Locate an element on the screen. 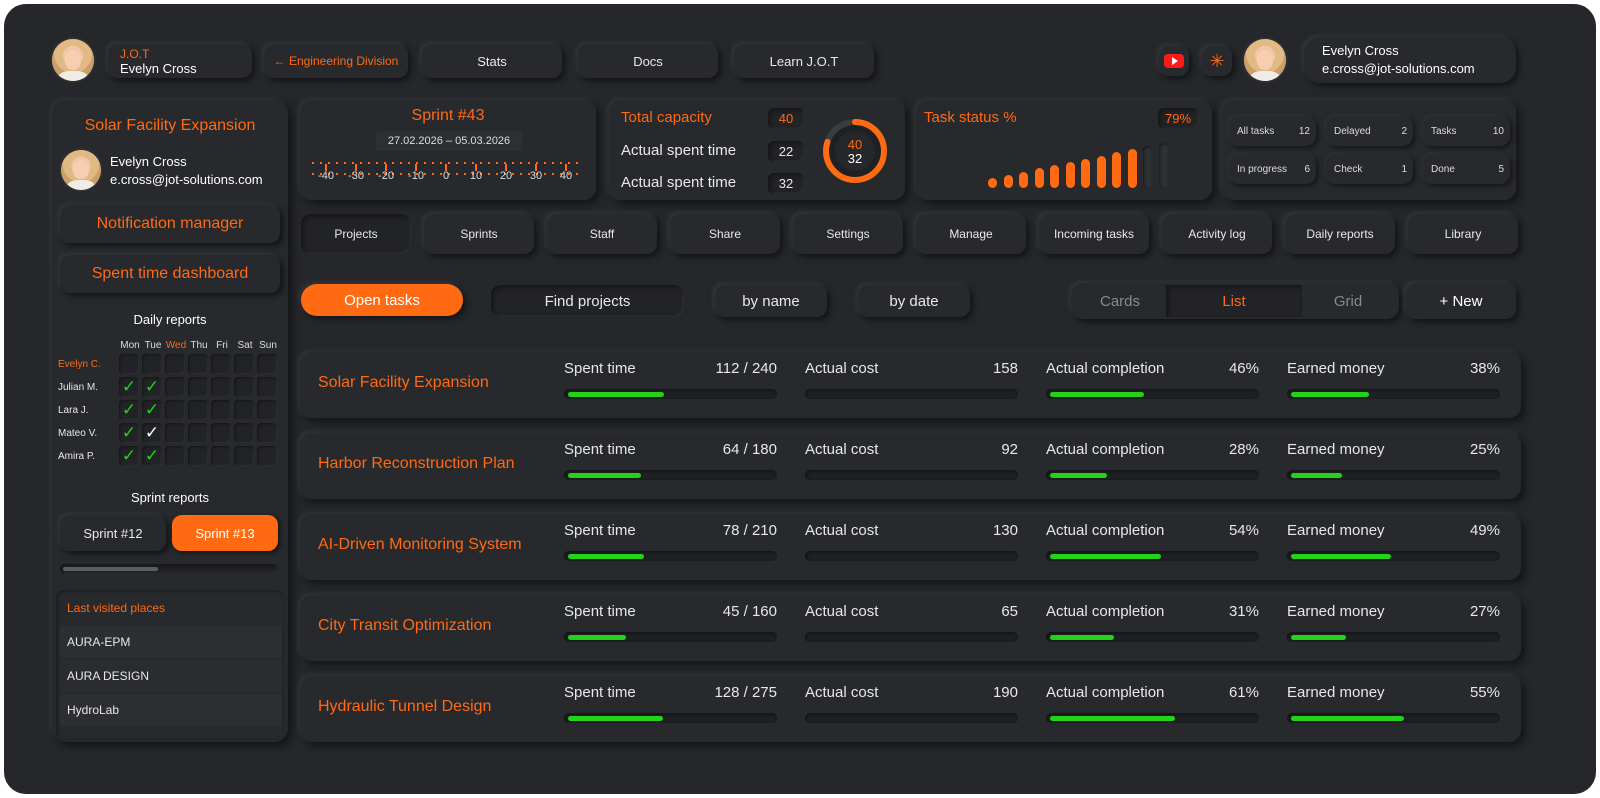 The height and width of the screenshot is (798, 1600). tab-share: Share is located at coordinates (725, 234).